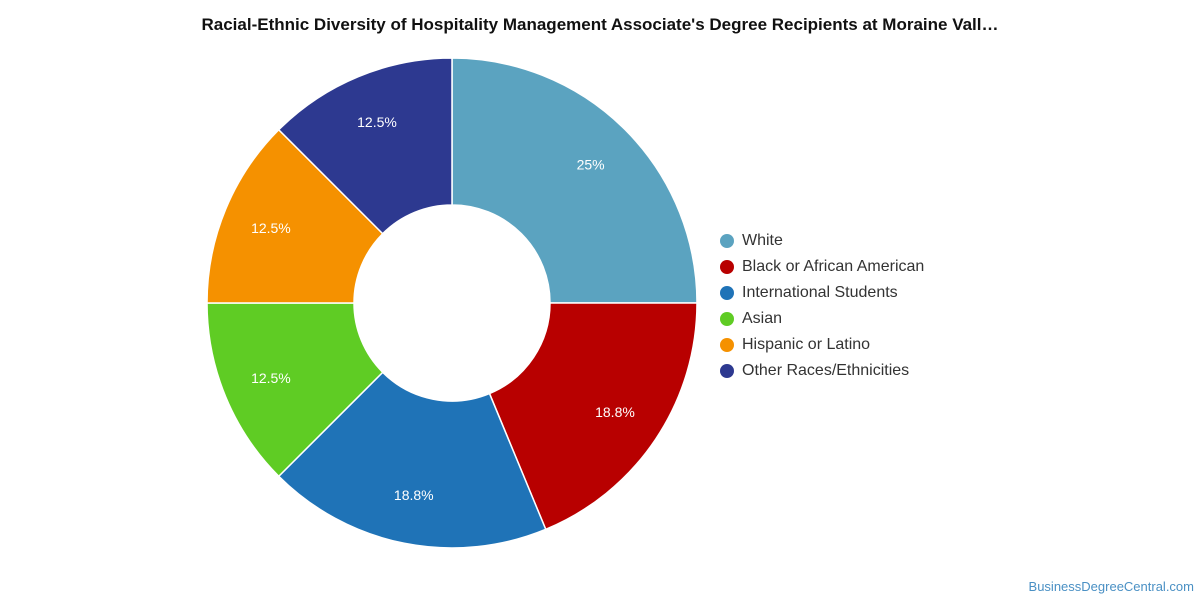 Image resolution: width=1200 pixels, height=600 pixels. I want to click on legend-item: International Students, so click(822, 293).